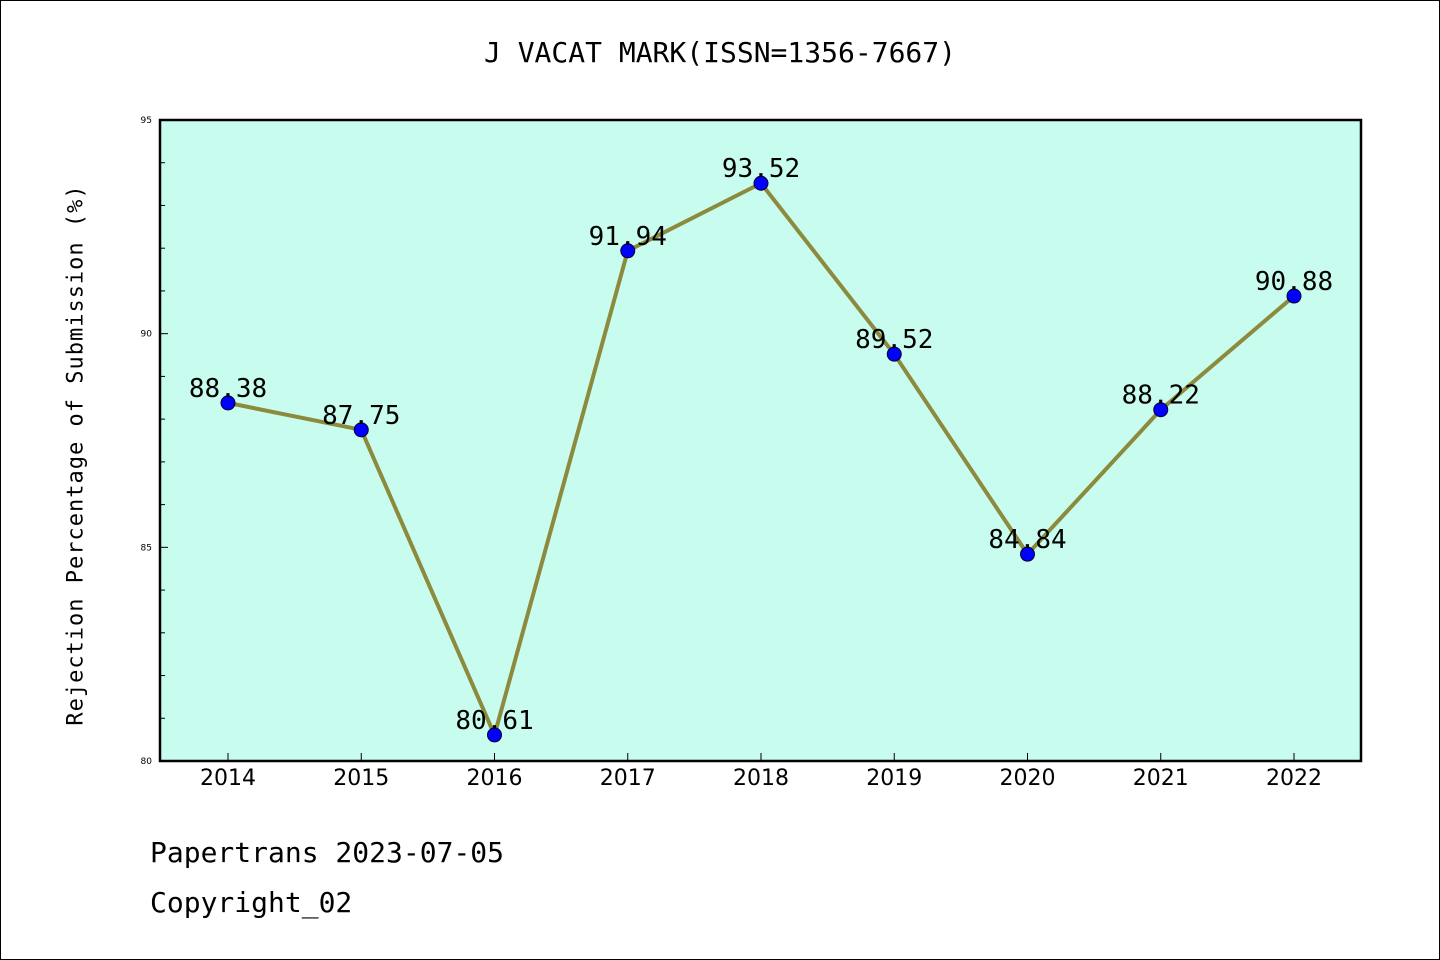 The width and height of the screenshot is (1440, 960). I want to click on footer-date-text: Papertrans 2023-07-05, so click(327, 852).